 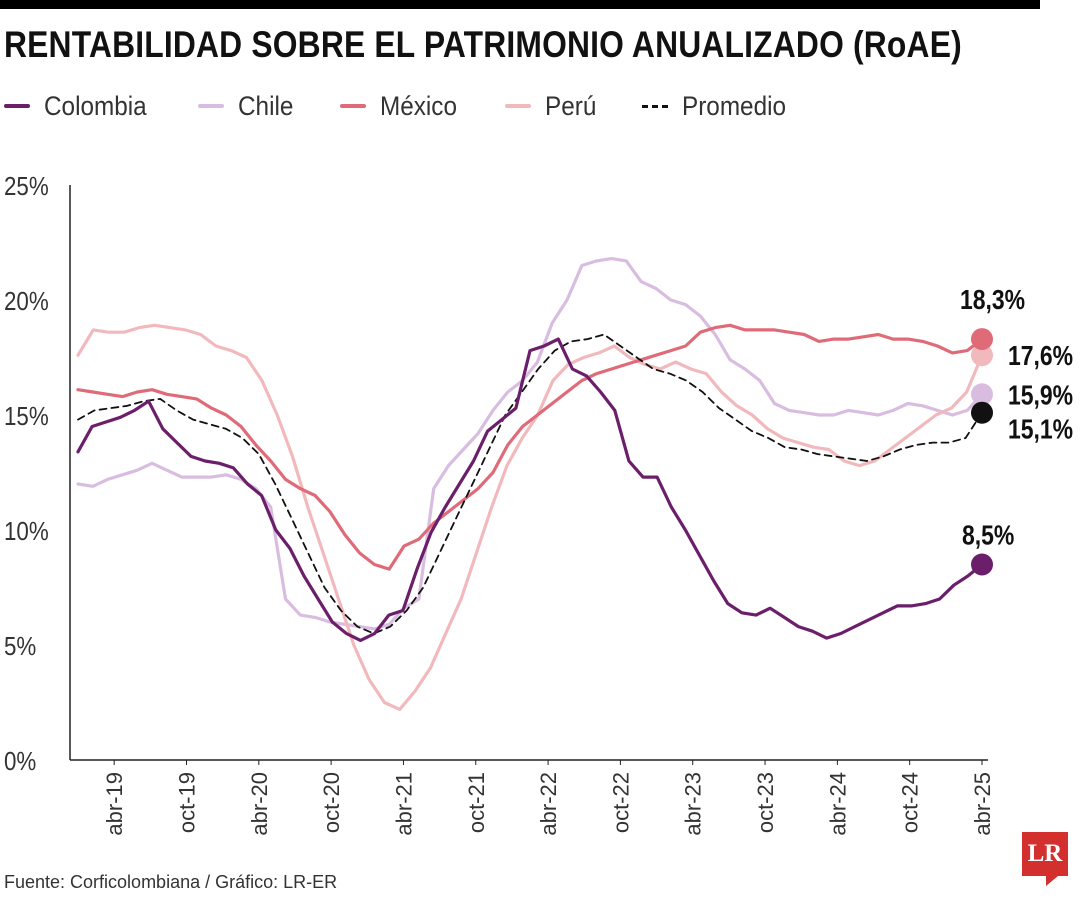 What do you see at coordinates (992, 300) in the screenshot?
I see `end-value-label: 18,3%` at bounding box center [992, 300].